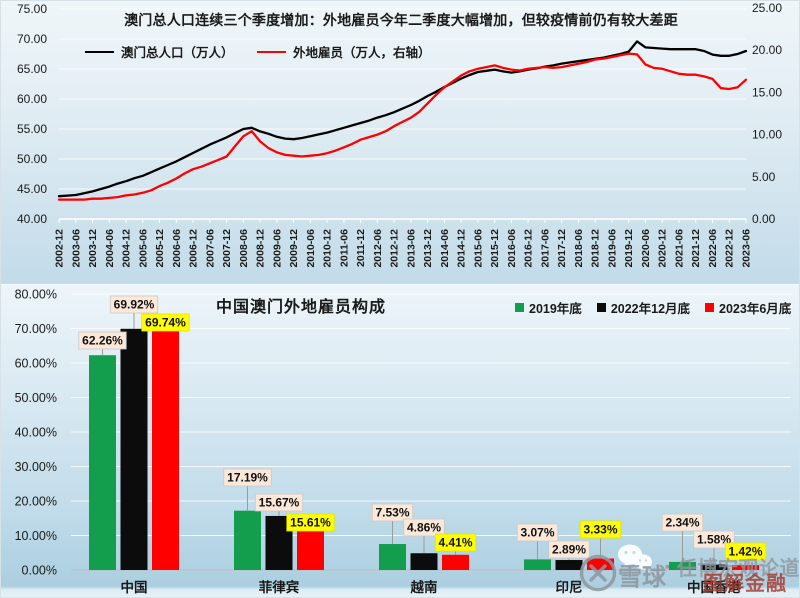 The image size is (800, 598). I want to click on legend-item-2019: 2019年底, so click(548, 307).